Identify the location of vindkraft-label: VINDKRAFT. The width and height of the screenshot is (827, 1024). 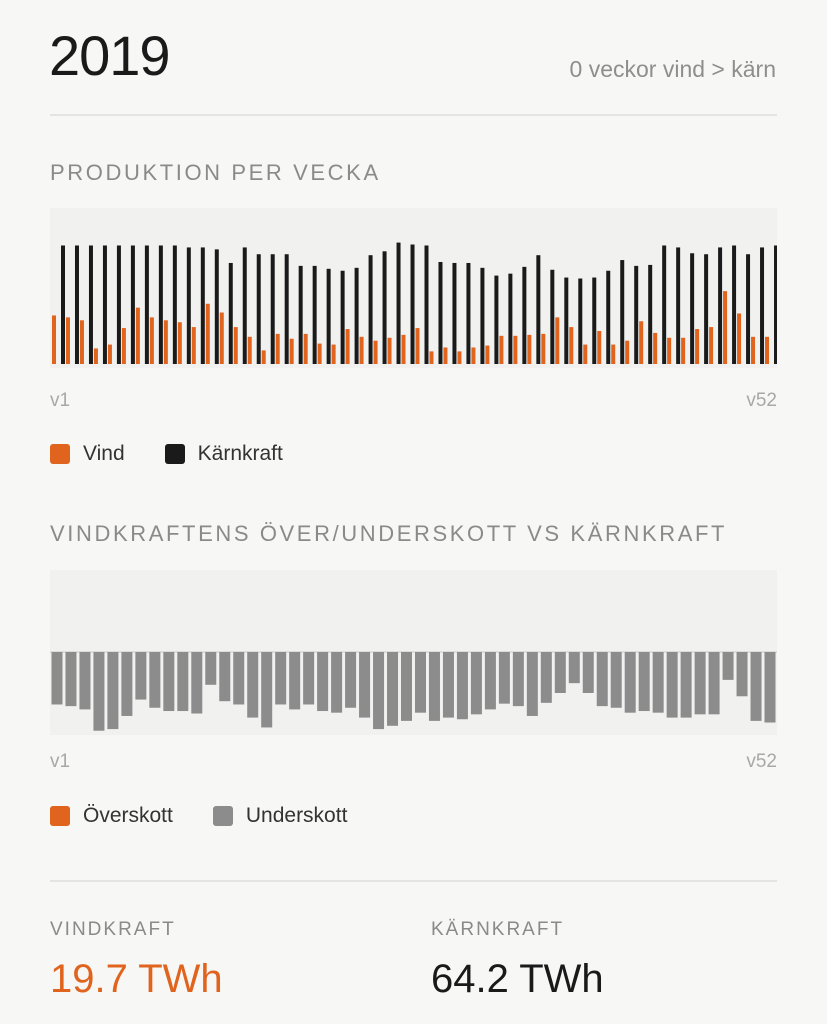
(113, 929).